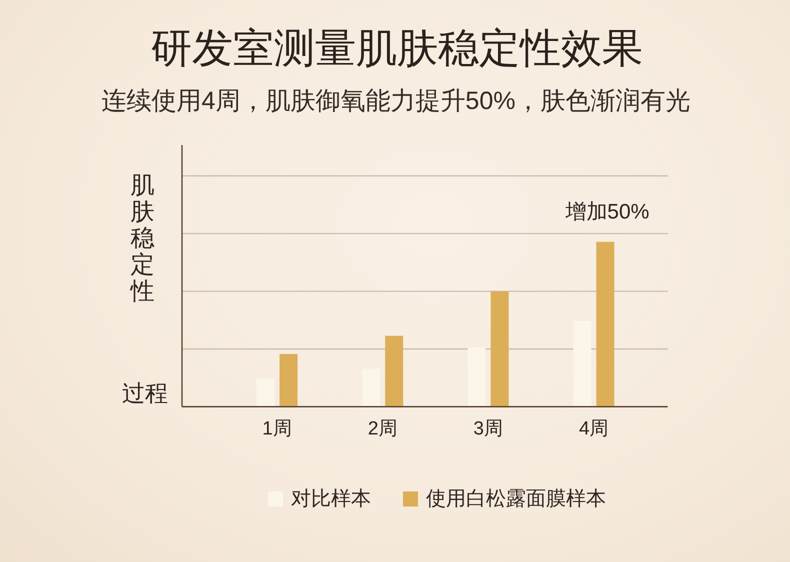  Describe the element at coordinates (145, 393) in the screenshot. I see `x-axis-title: 过程` at that location.